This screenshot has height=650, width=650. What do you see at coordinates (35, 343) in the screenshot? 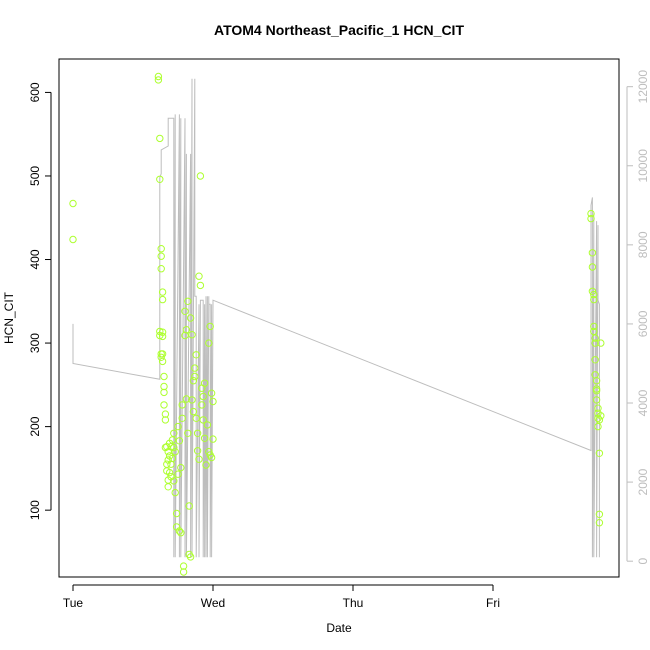
I see `y-tick-label: 300` at bounding box center [35, 343].